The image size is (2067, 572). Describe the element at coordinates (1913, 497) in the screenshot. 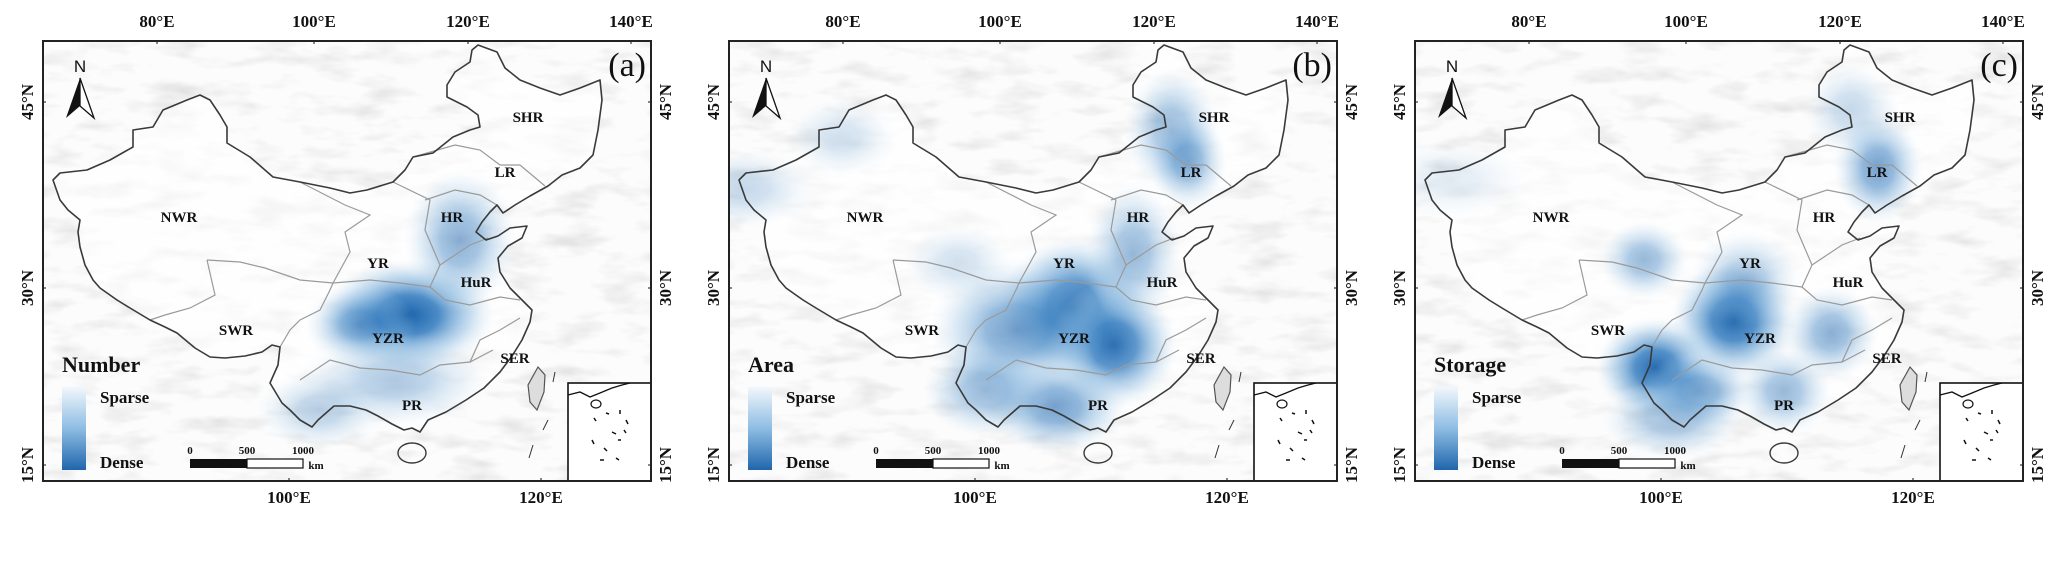

I see `longitude-label-bottom: 120°E` at that location.